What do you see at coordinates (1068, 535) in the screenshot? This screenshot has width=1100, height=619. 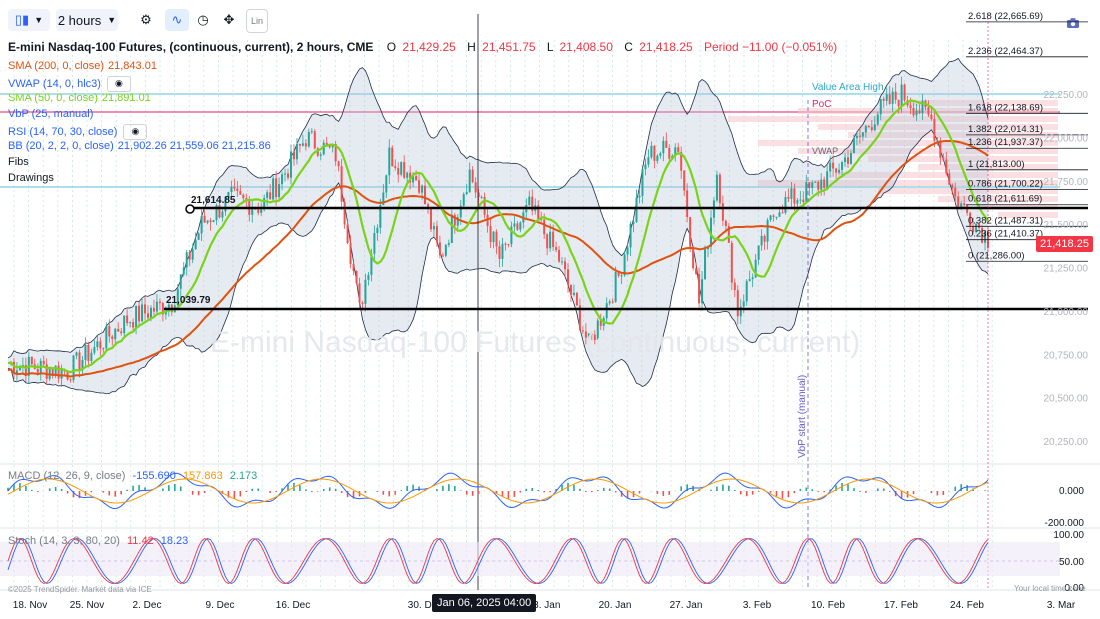 I see `stoch-axis-tick: 100.00` at bounding box center [1068, 535].